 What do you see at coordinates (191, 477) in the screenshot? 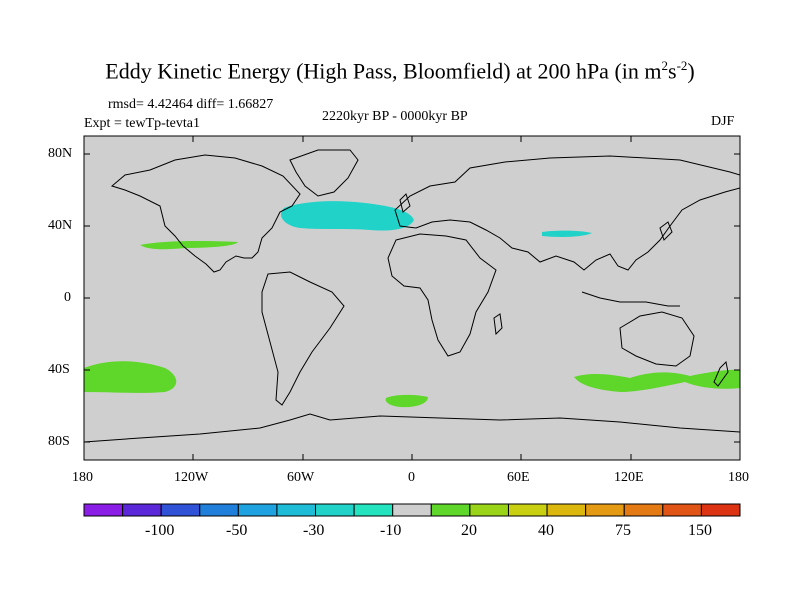
I see `x-label-120w: 120W` at bounding box center [191, 477].